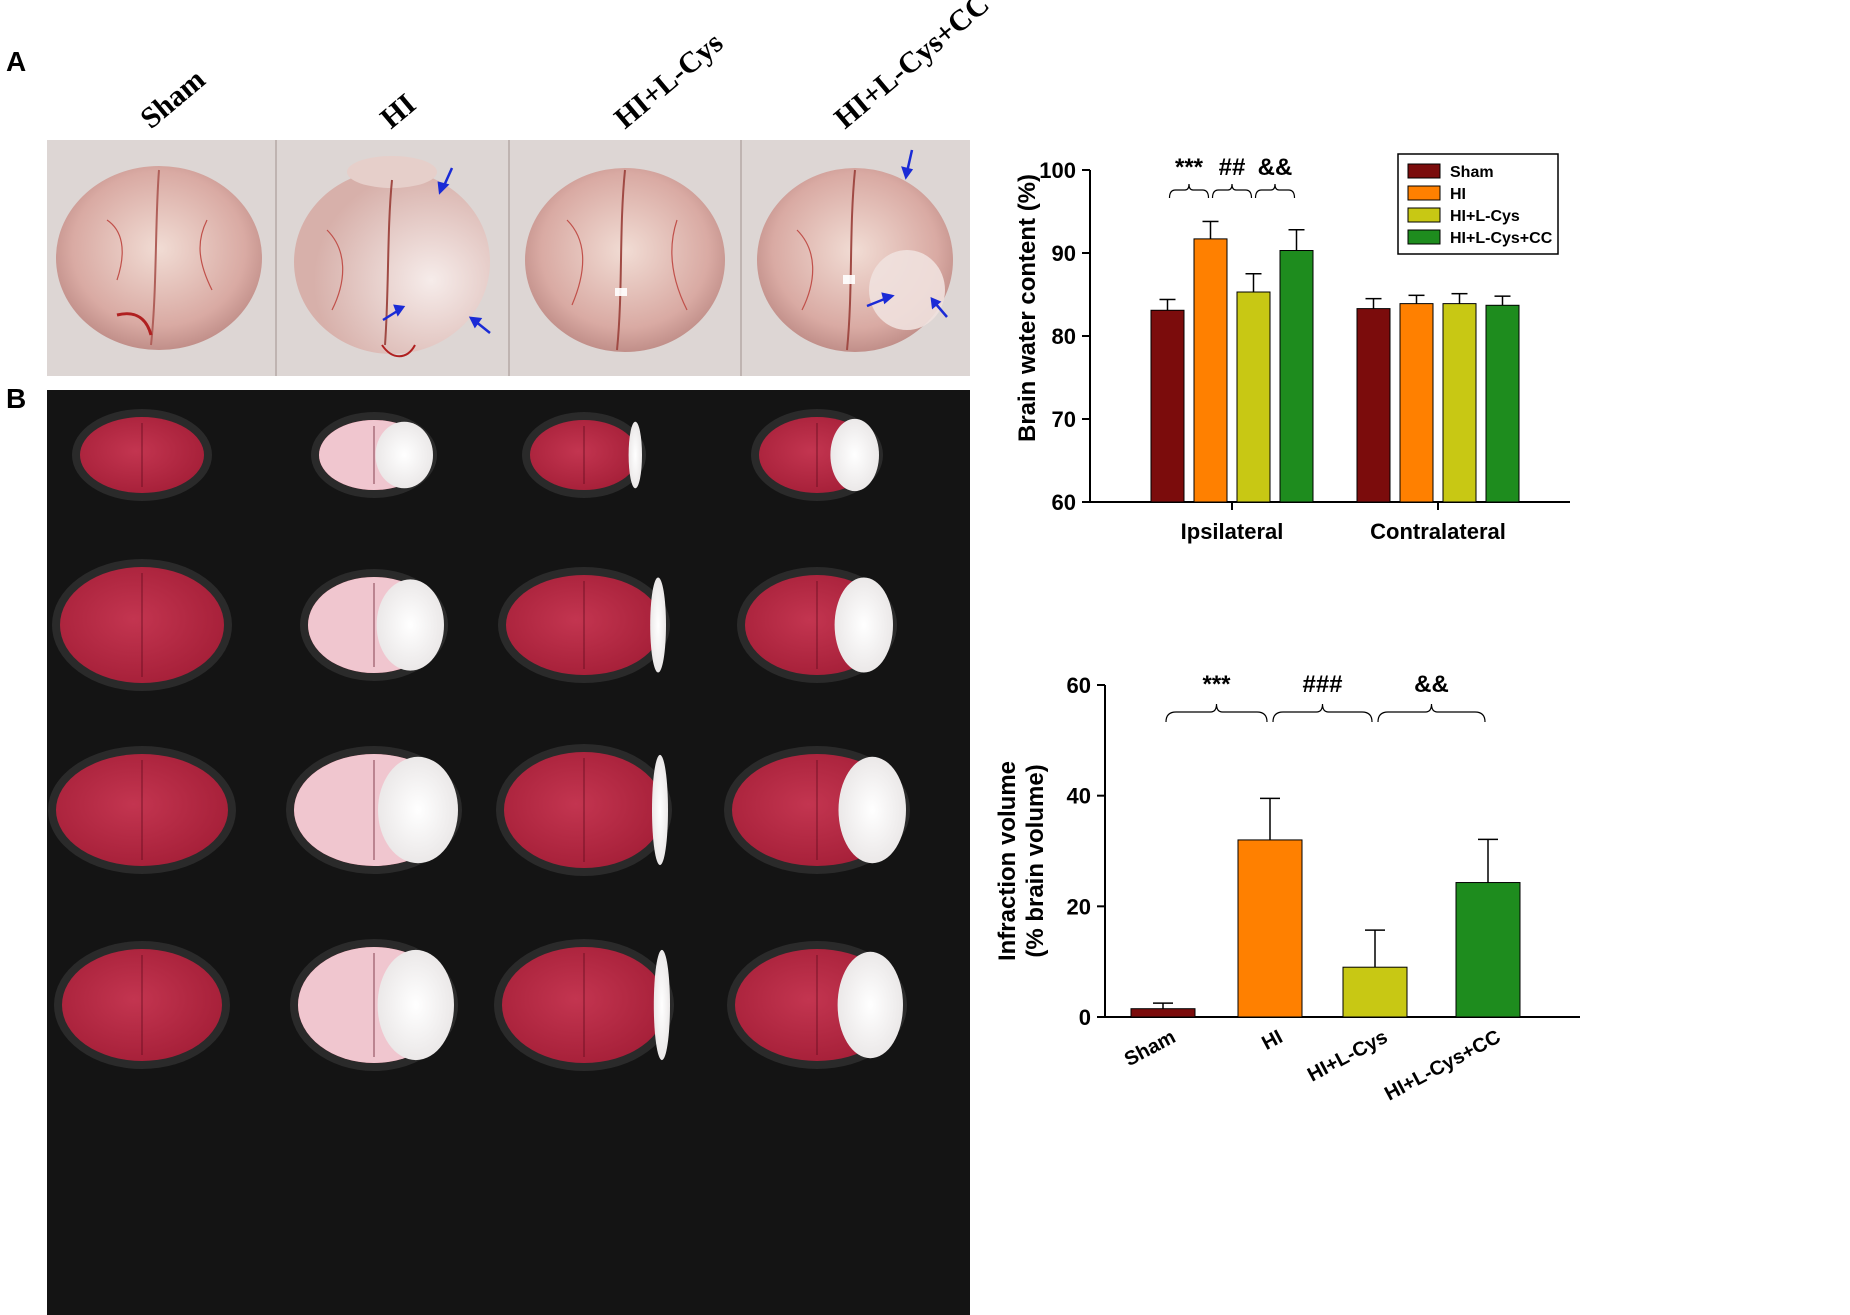 The image size is (1850, 1315). I want to click on infarct-bar-sham, so click(1163, 1013).